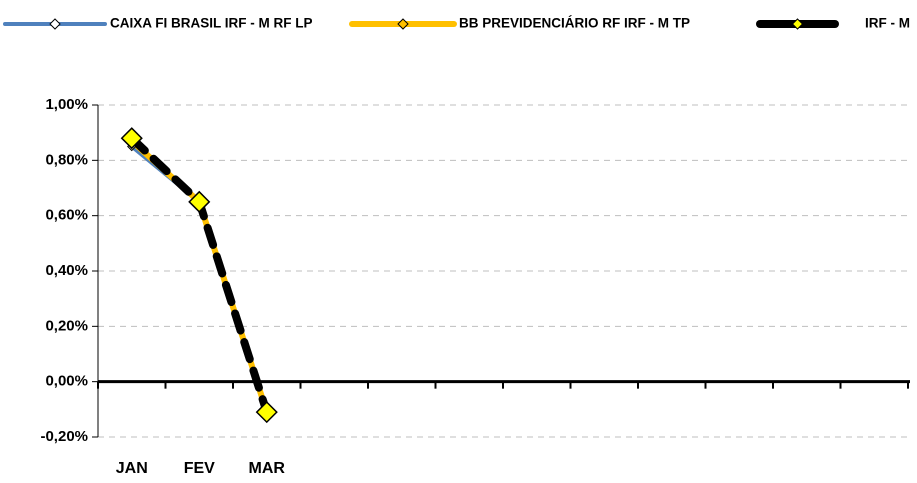 This screenshot has width=917, height=483. I want to click on y-tick-label: 1,00%, so click(66, 104).